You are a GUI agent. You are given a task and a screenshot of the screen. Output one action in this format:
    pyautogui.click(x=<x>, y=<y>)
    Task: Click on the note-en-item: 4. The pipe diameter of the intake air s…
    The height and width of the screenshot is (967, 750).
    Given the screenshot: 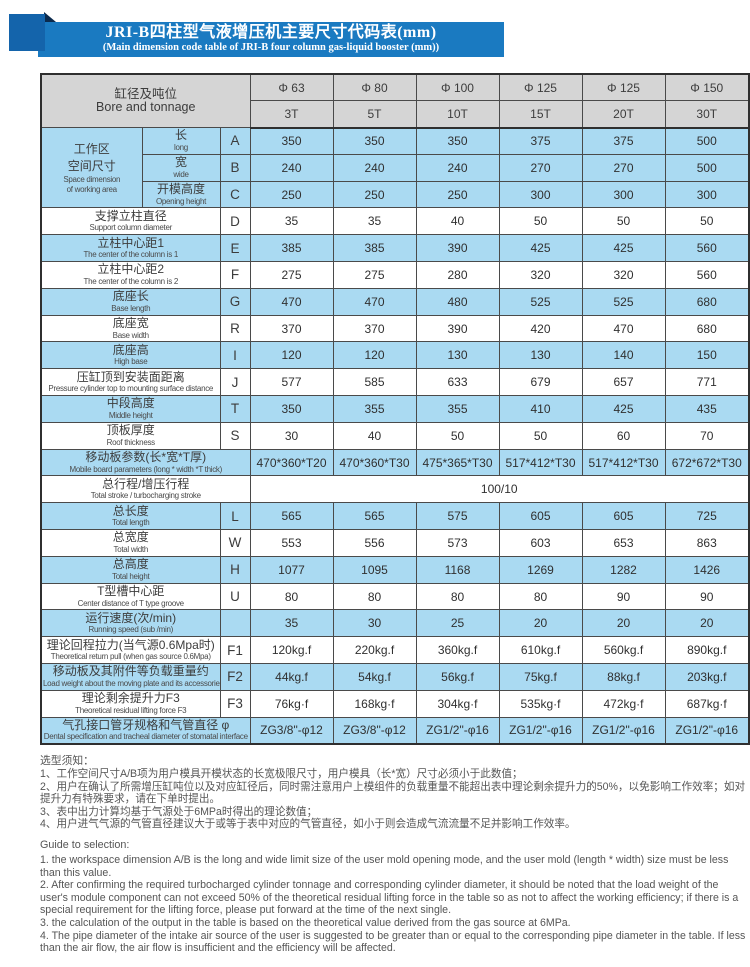 What is the action you would take?
    pyautogui.click(x=393, y=942)
    